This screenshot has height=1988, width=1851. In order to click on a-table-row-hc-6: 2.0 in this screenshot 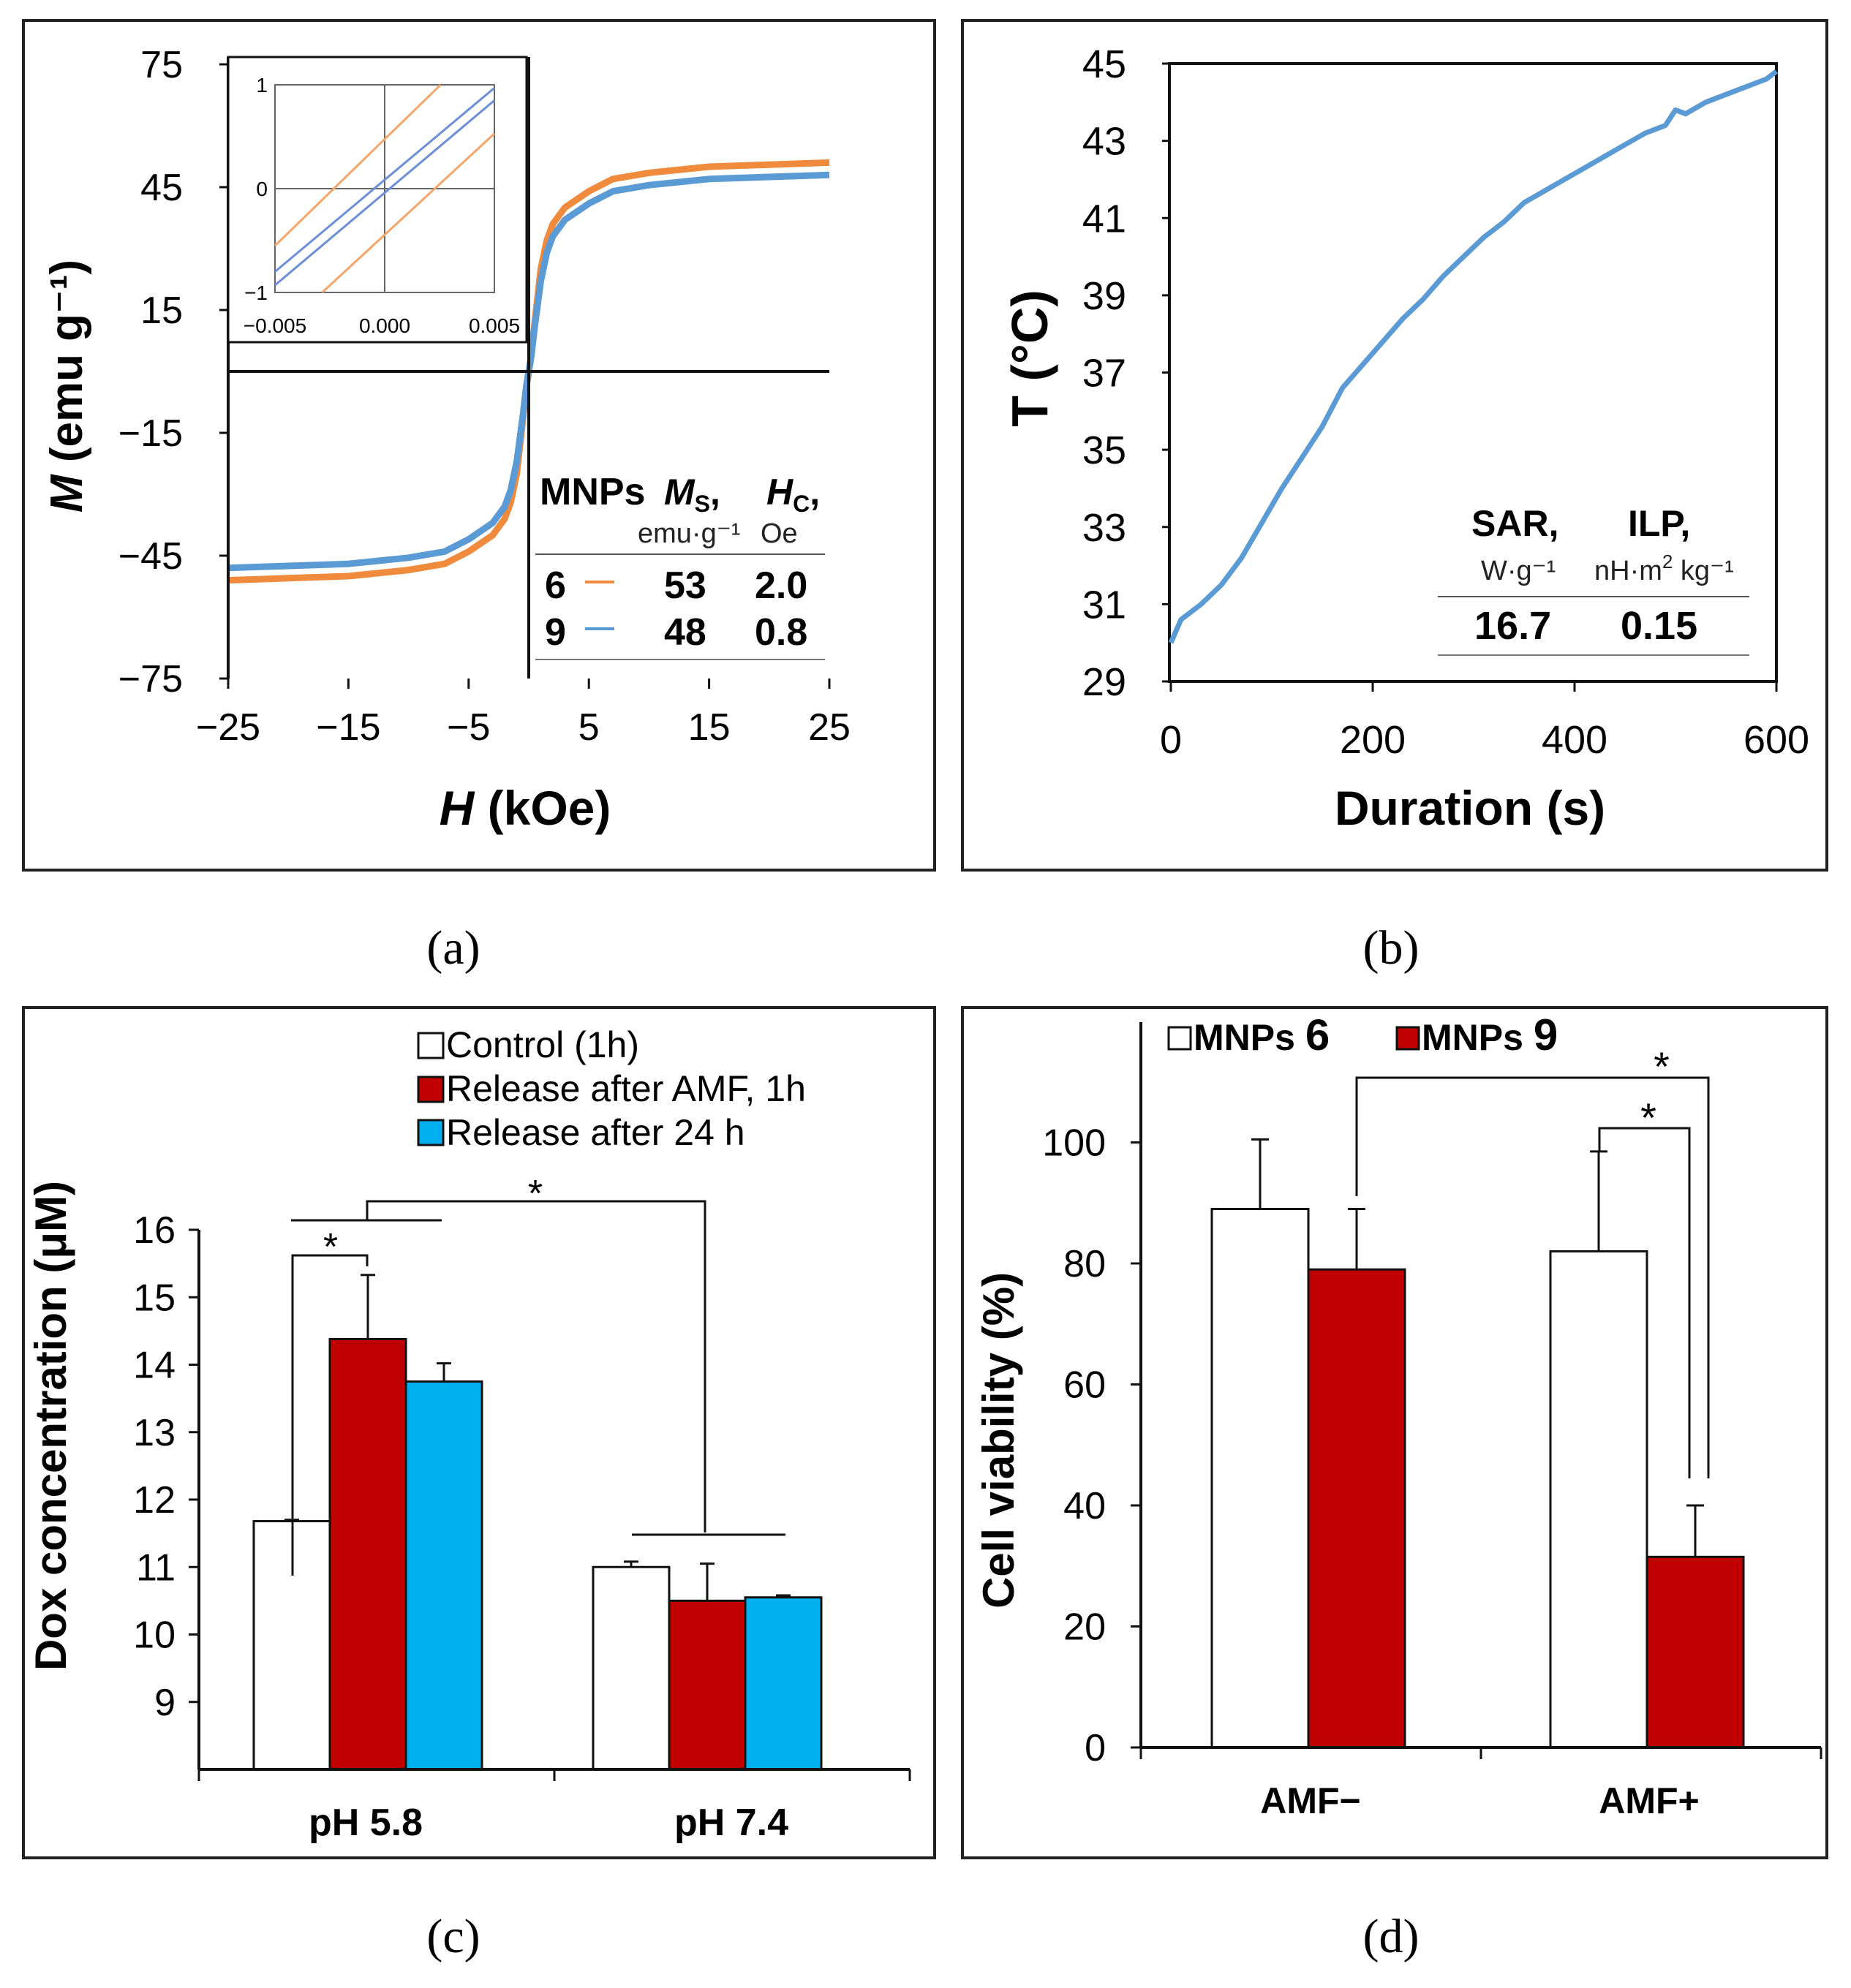, I will do `click(781, 585)`.